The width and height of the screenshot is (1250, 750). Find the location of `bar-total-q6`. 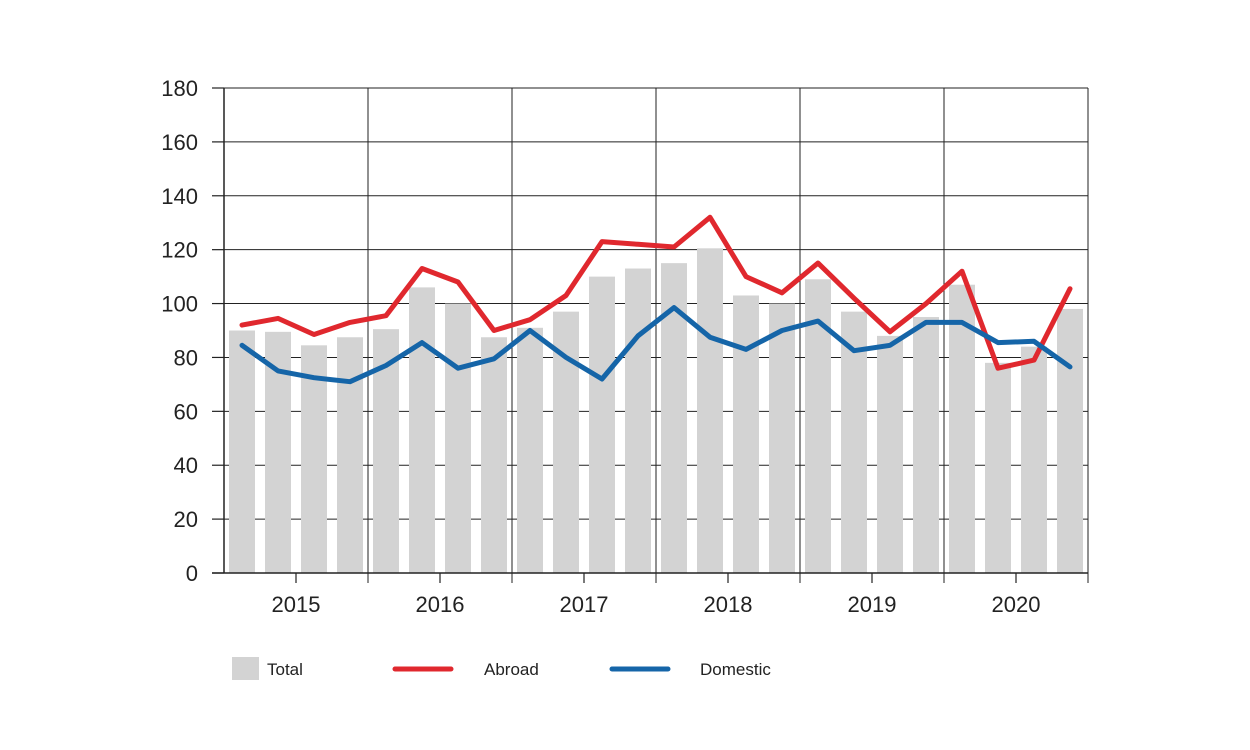

bar-total-q6 is located at coordinates (422, 430).